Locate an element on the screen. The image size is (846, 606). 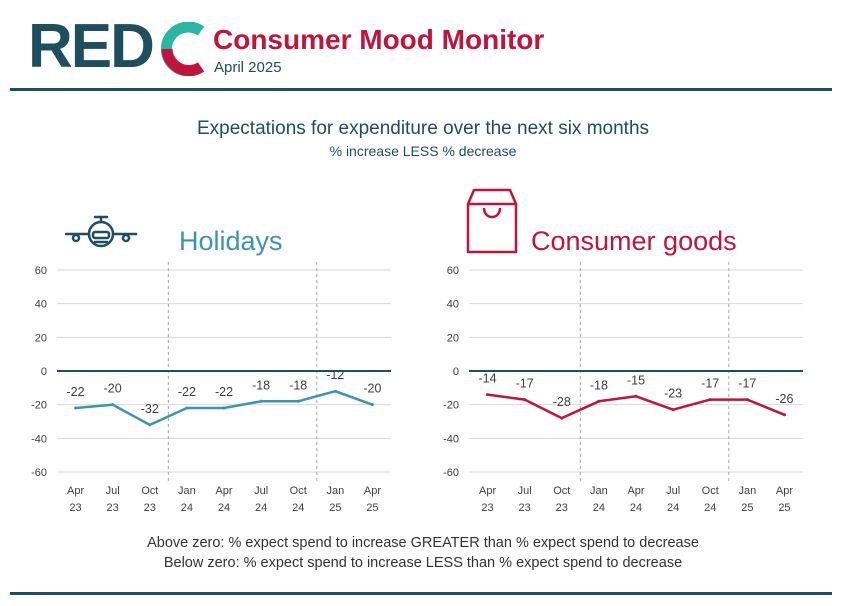
holidays-y-tick-label: 40 is located at coordinates (41, 305).